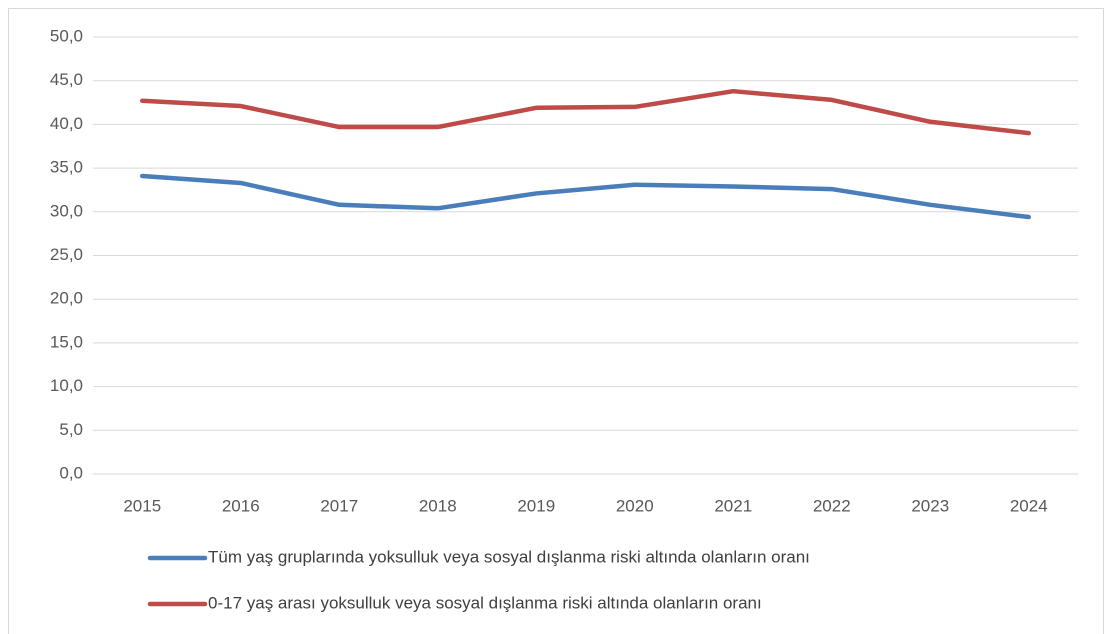  Describe the element at coordinates (66, 79) in the screenshot. I see `y-tick-label: 45,0` at that location.